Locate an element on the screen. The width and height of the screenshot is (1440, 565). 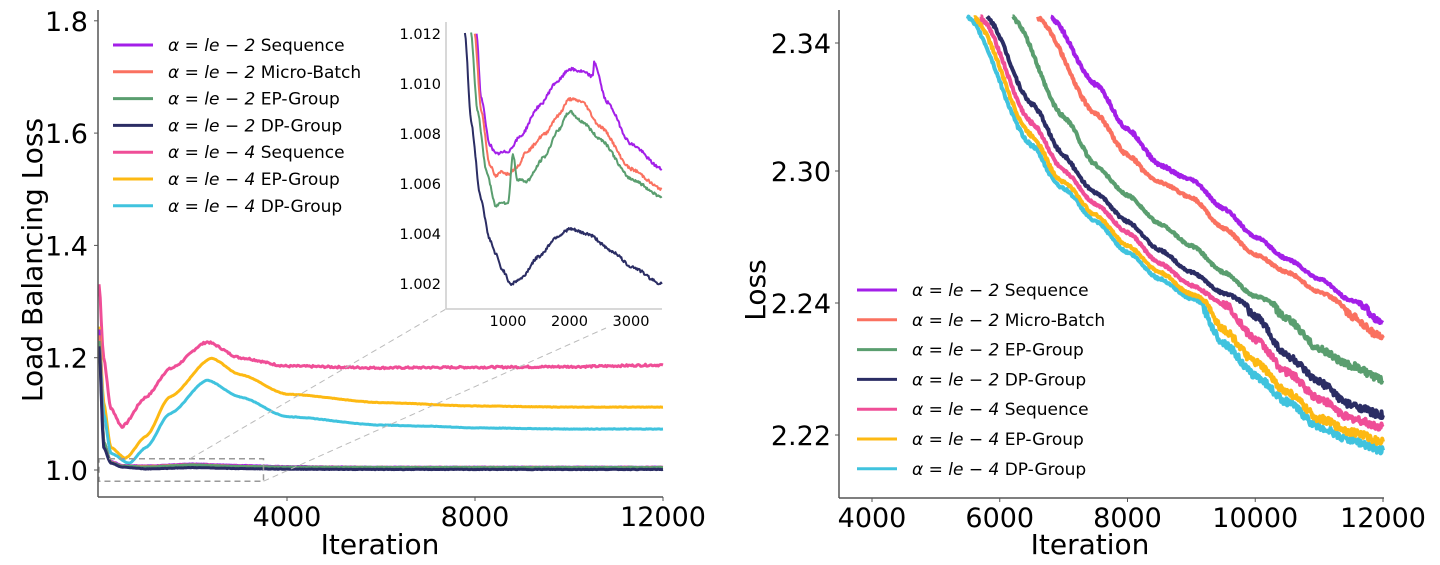
line-le-2-micro-batch is located at coordinates (1210, 178).